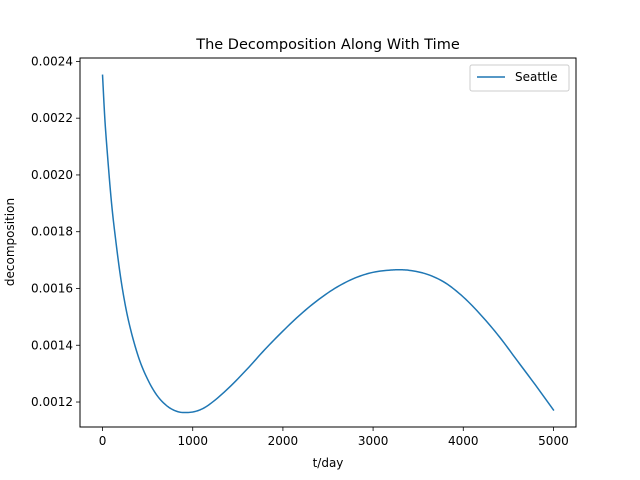  Describe the element at coordinates (52, 175) in the screenshot. I see `y-tick-label: 0.0020` at that location.